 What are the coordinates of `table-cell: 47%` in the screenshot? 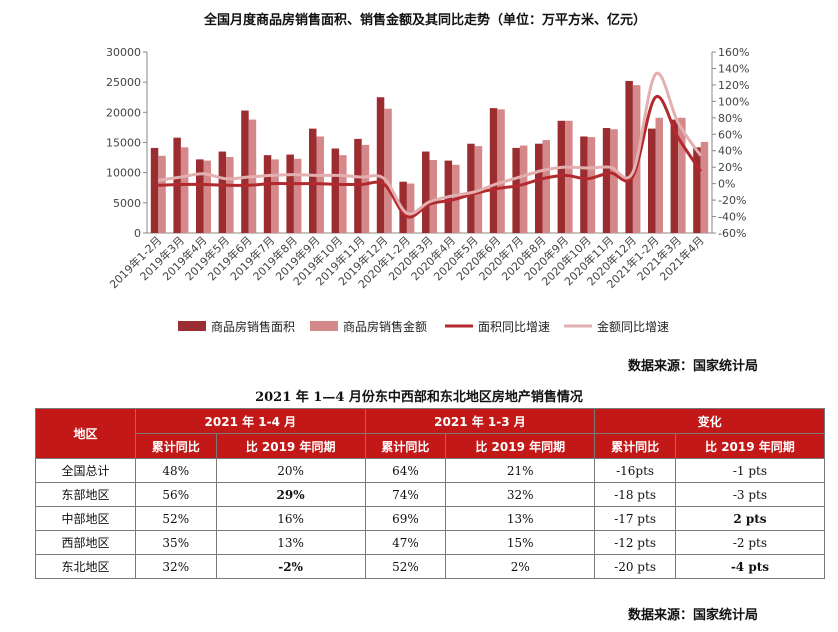 It's located at (405, 542).